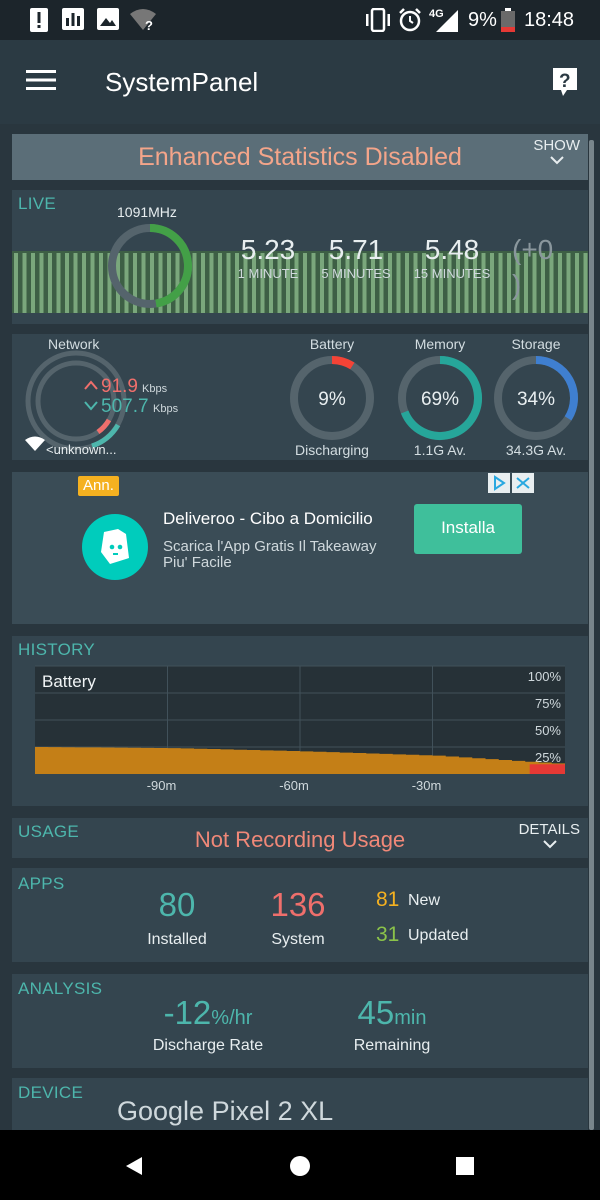 This screenshot has height=1200, width=600. Describe the element at coordinates (300, 1166) in the screenshot. I see `home-icon` at that location.